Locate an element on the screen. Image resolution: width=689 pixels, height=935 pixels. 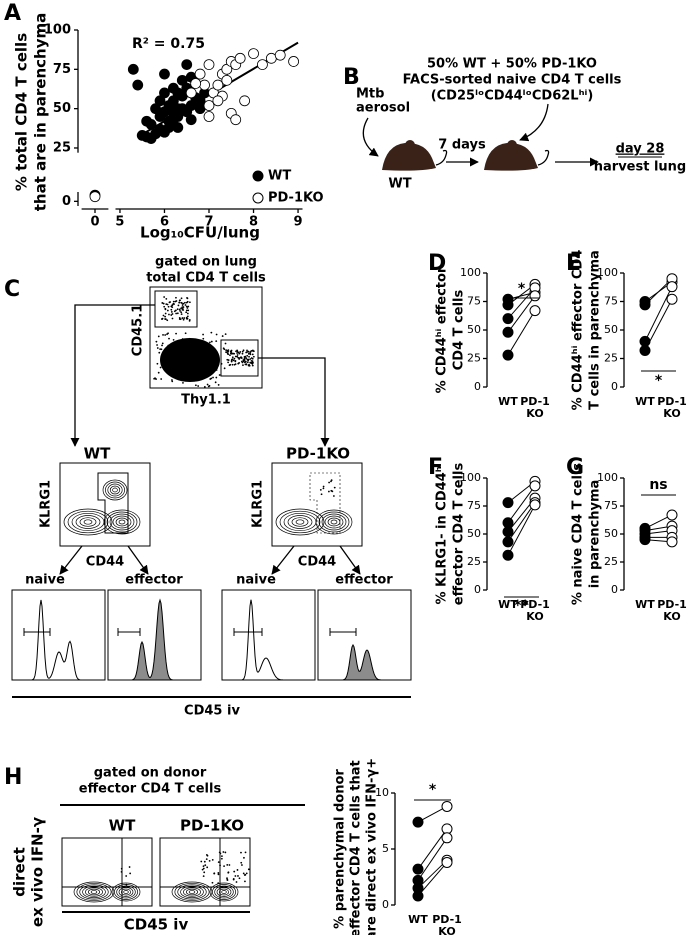
axis-label: CD45.1 is located at coordinates (138, 330).